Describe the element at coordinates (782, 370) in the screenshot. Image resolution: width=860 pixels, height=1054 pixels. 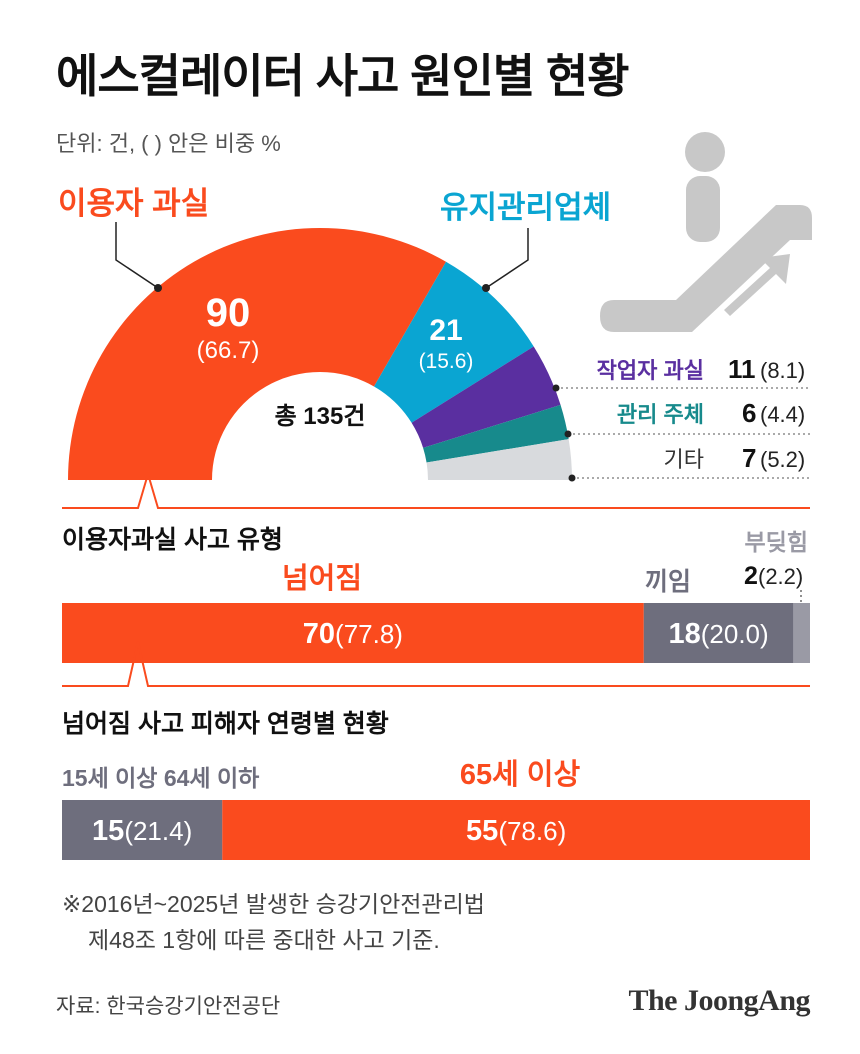
I see `legend-worker-error-pct: (8.1)` at that location.